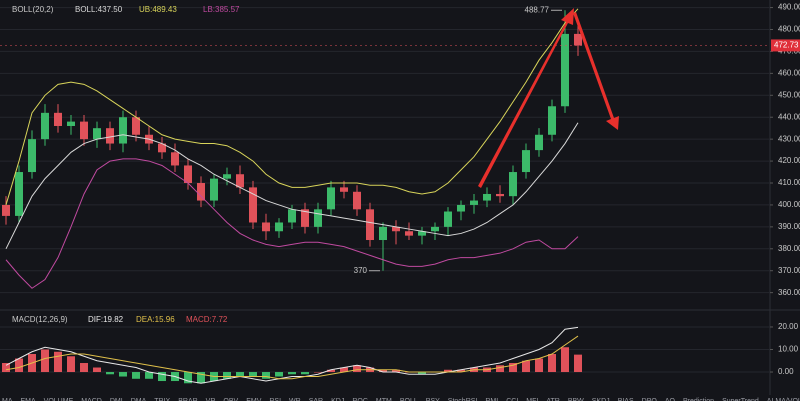 The height and width of the screenshot is (401, 800). What do you see at coordinates (116, 399) in the screenshot?
I see `indicator-tab: DMI` at bounding box center [116, 399].